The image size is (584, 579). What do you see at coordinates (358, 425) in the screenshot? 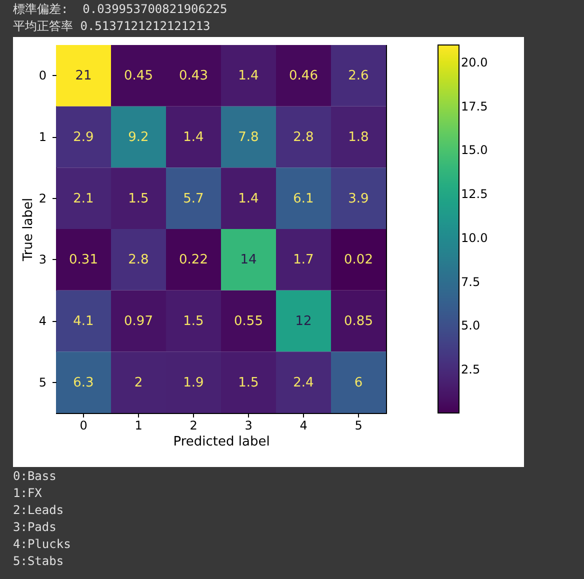
I see `x-tick-label: 5` at bounding box center [358, 425].